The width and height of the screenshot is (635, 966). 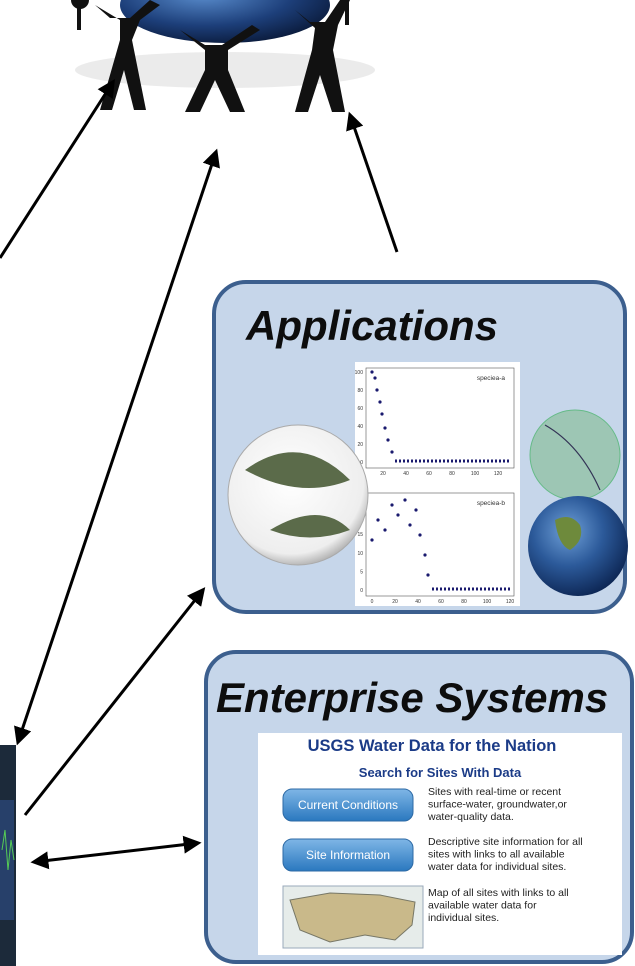 What do you see at coordinates (361, 572) in the screenshot?
I see `y-tick-label: 5` at bounding box center [361, 572].